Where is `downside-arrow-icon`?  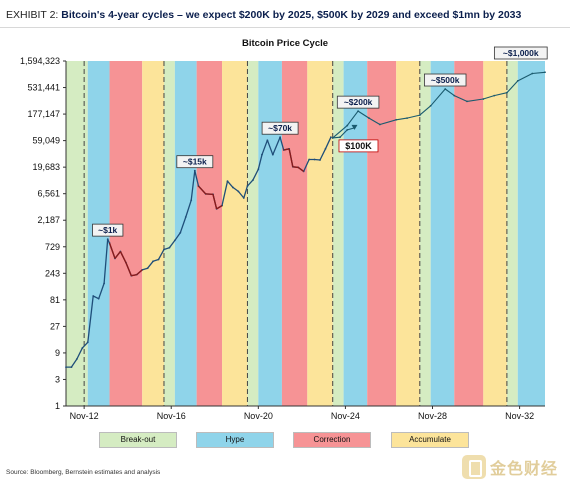
downside-arrow-icon is located at coordinates (354, 127).